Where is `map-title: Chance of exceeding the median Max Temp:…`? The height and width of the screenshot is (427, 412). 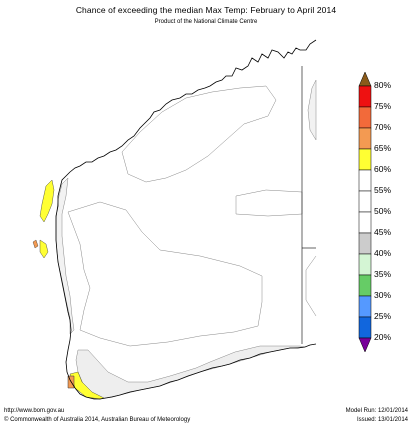
map-title: Chance of exceeding the median Max Temp:… is located at coordinates (206, 10).